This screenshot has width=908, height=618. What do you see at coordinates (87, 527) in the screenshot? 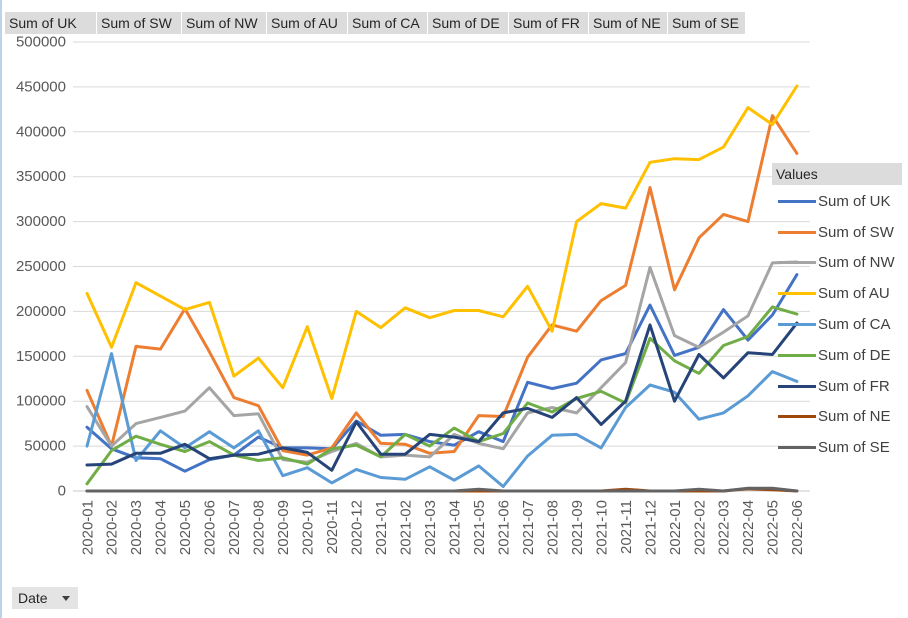
I see `x-tick-label: 2020-01` at bounding box center [87, 527].